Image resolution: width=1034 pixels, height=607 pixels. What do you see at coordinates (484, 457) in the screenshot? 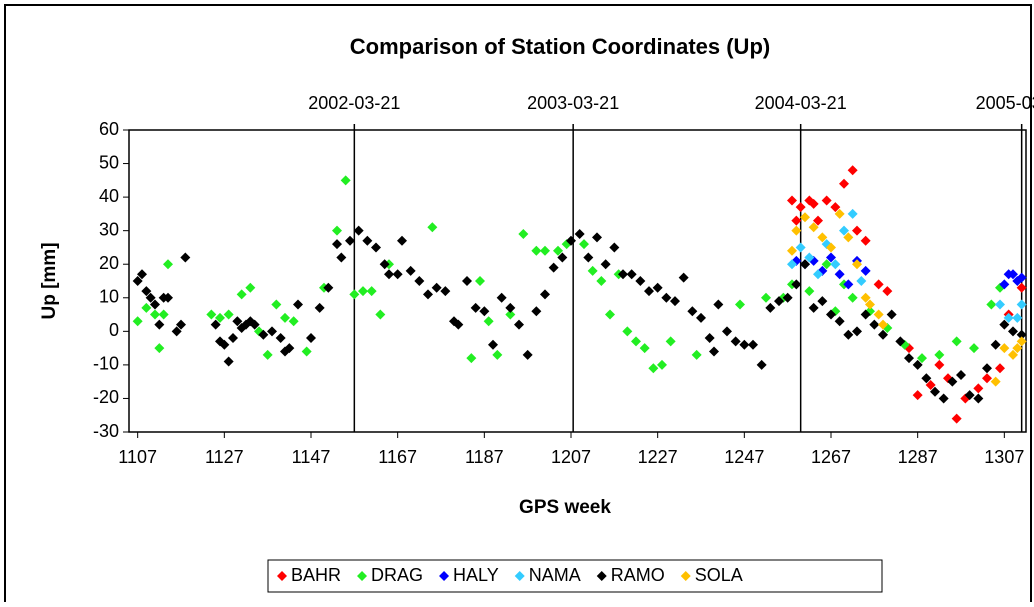
I see `x-tick-label: 1187` at bounding box center [484, 457].